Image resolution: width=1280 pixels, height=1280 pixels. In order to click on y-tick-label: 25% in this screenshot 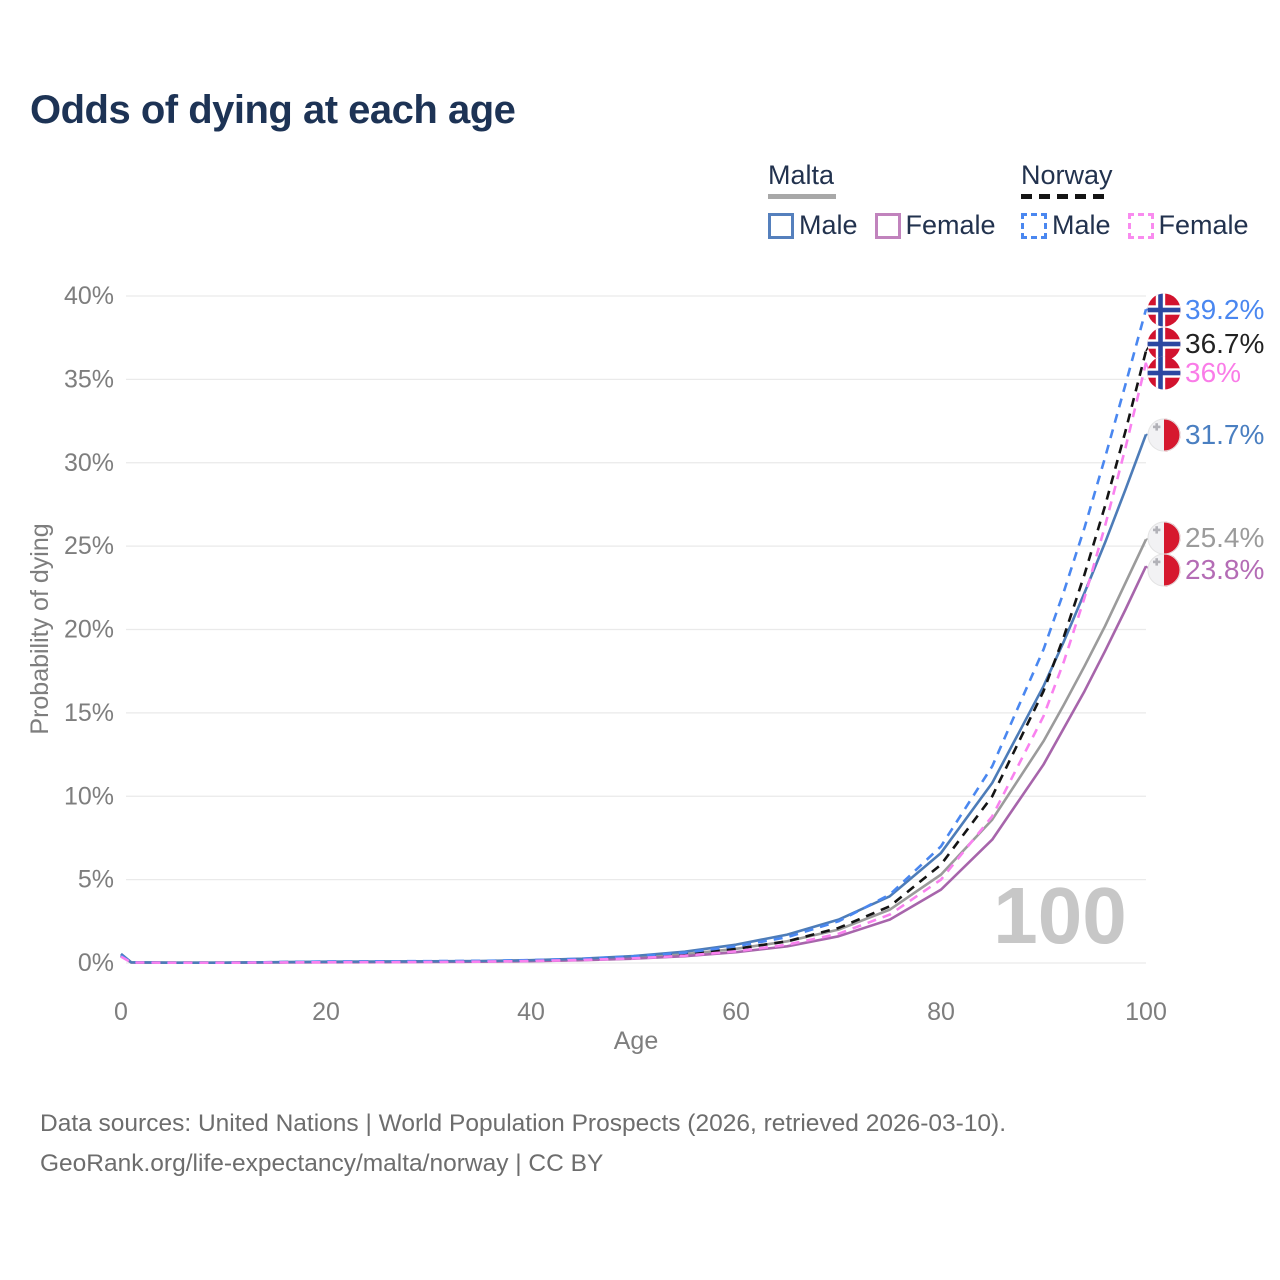, I will do `click(89, 546)`.